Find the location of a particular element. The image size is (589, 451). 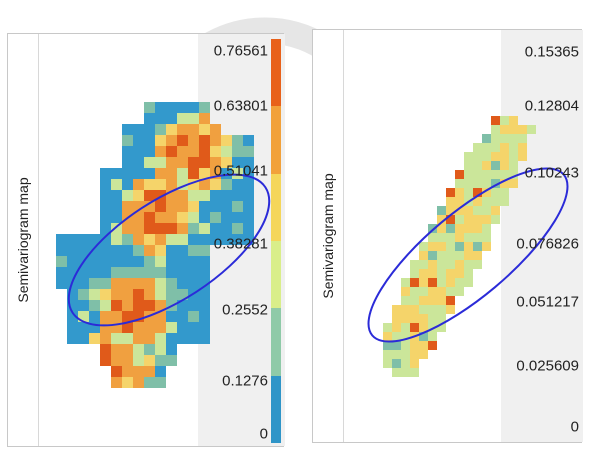

legend-tick: 0.38281 is located at coordinates (240, 244).